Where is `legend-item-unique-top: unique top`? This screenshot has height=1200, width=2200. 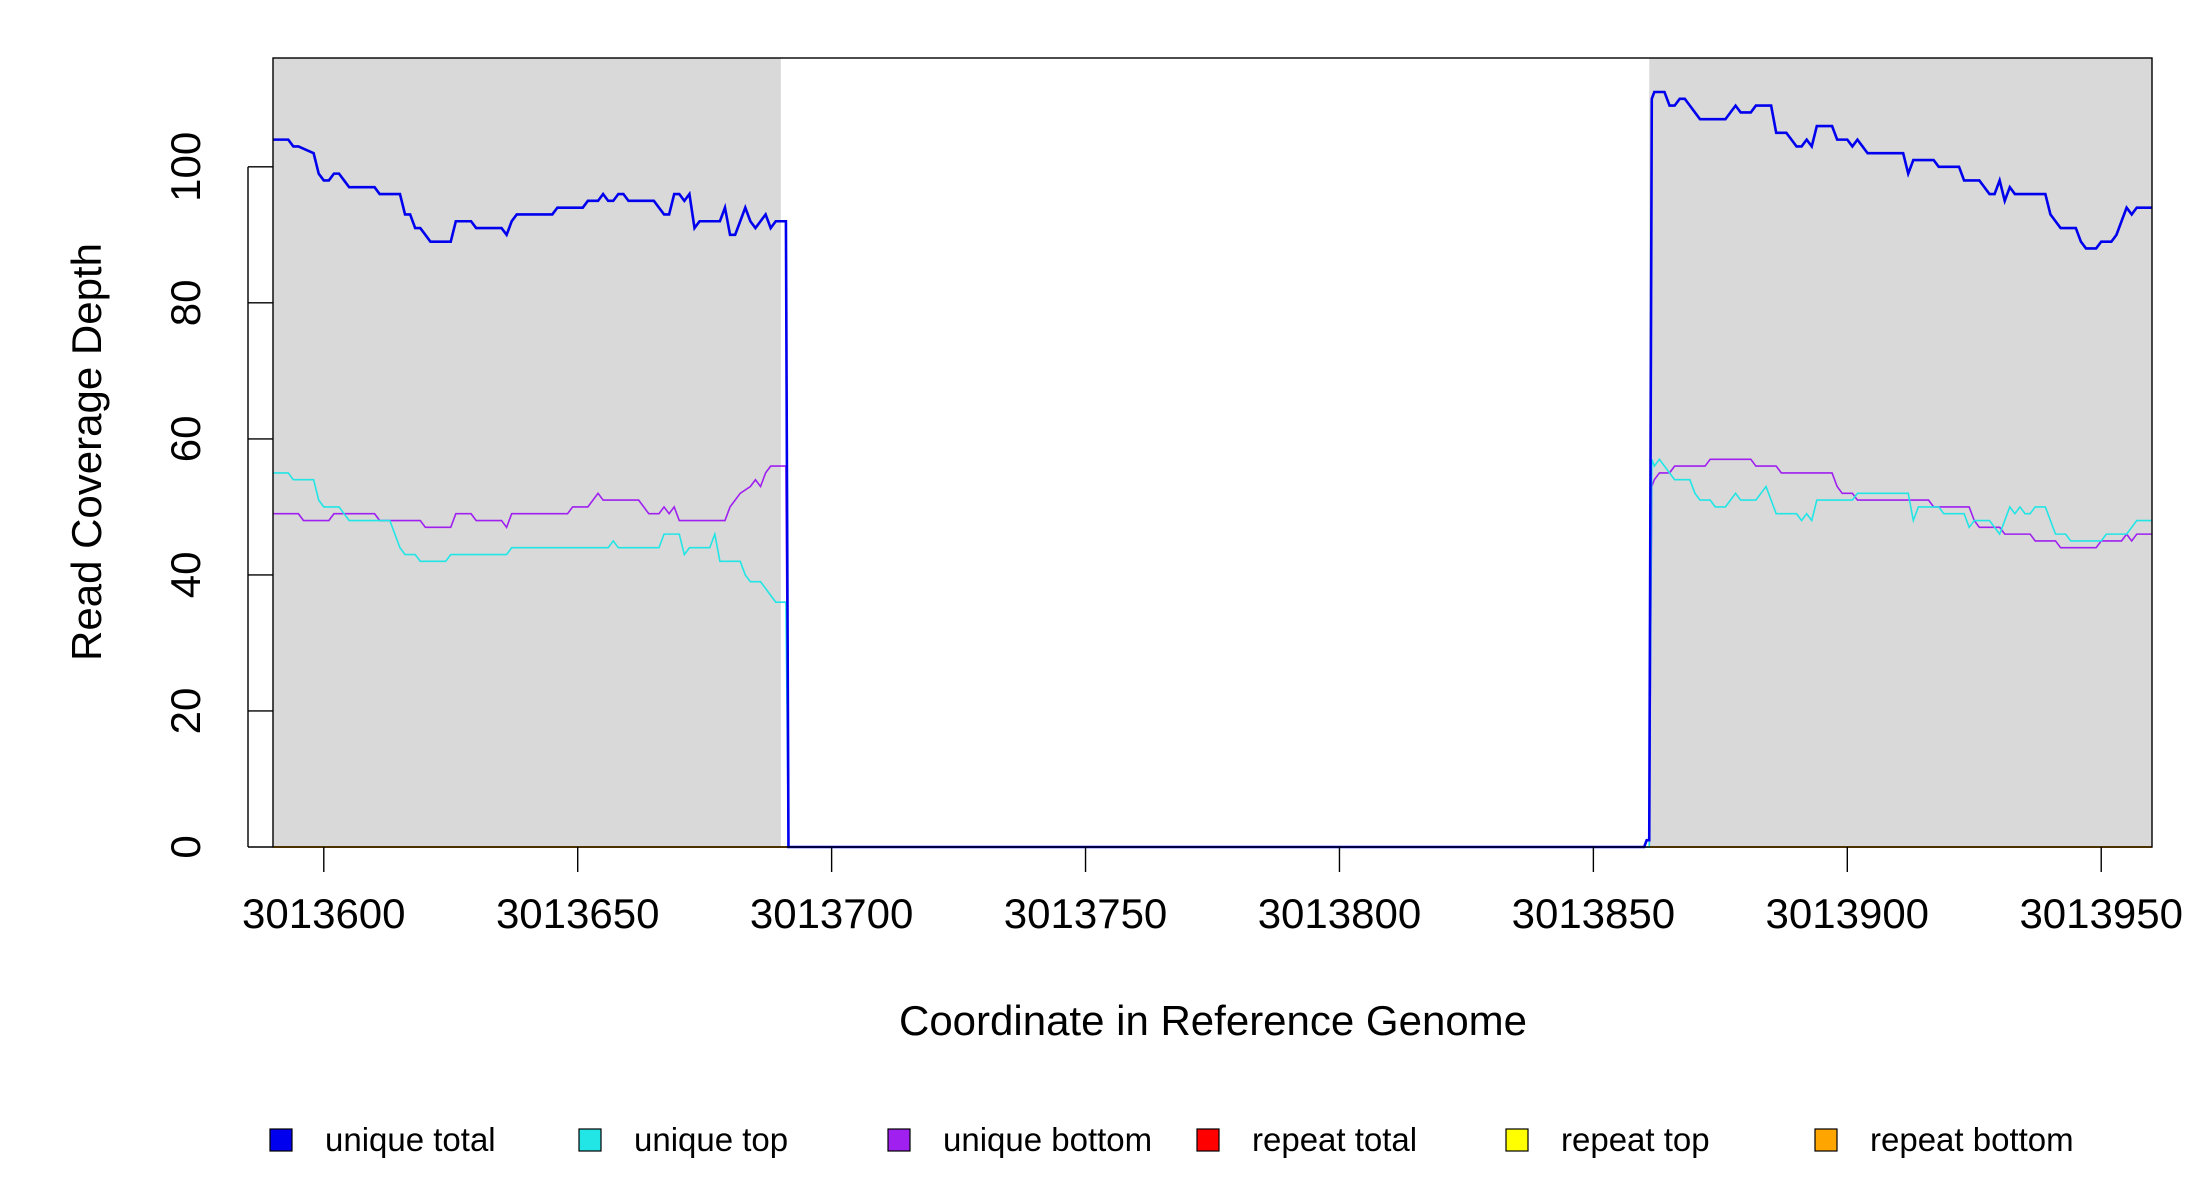
legend-item-unique-top: unique top is located at coordinates (683, 1139).